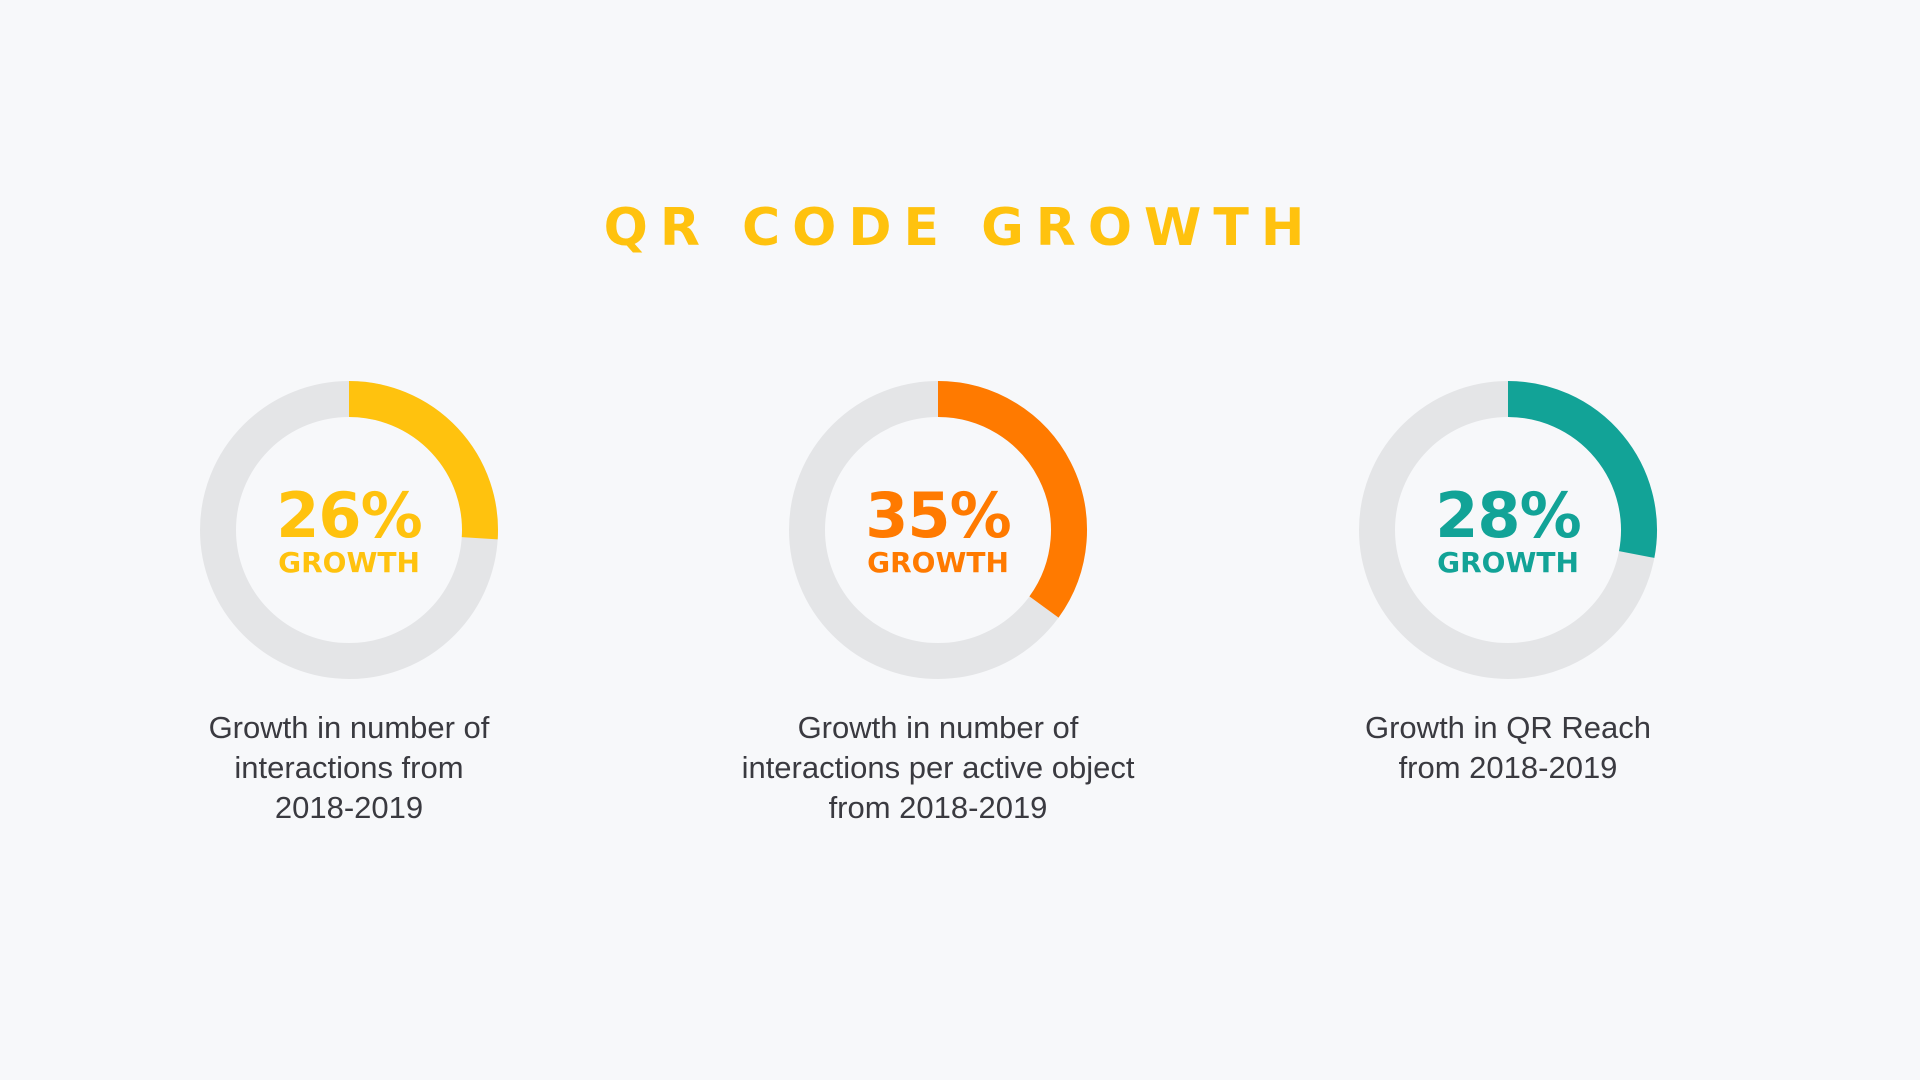 The width and height of the screenshot is (1920, 1080). I want to click on caption-line: 2018-2019, so click(349, 807).